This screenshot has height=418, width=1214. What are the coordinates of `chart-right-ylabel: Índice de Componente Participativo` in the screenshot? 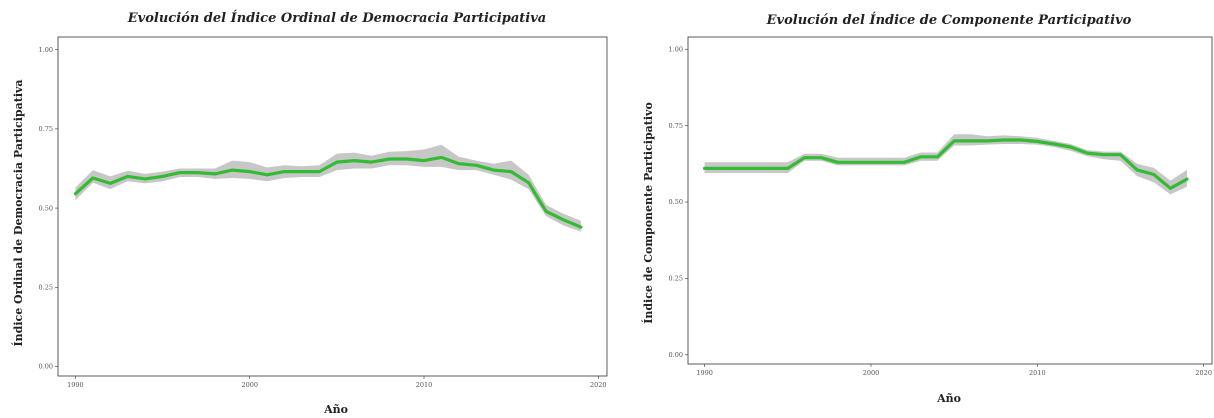 It's located at (648, 213).